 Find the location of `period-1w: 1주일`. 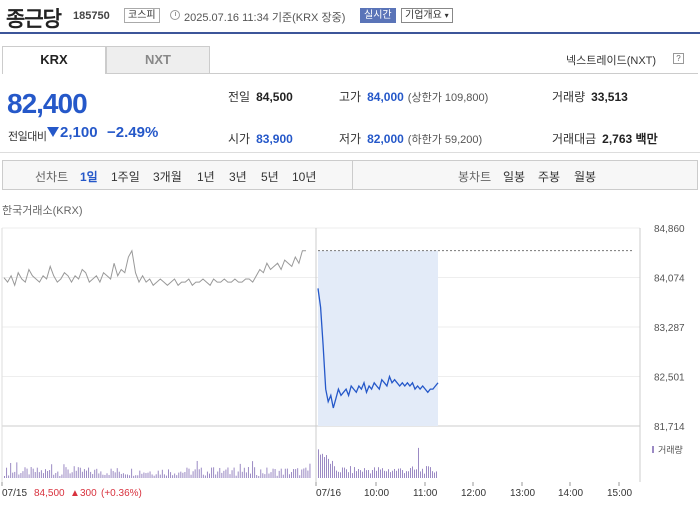

period-1w: 1주일 is located at coordinates (125, 177).